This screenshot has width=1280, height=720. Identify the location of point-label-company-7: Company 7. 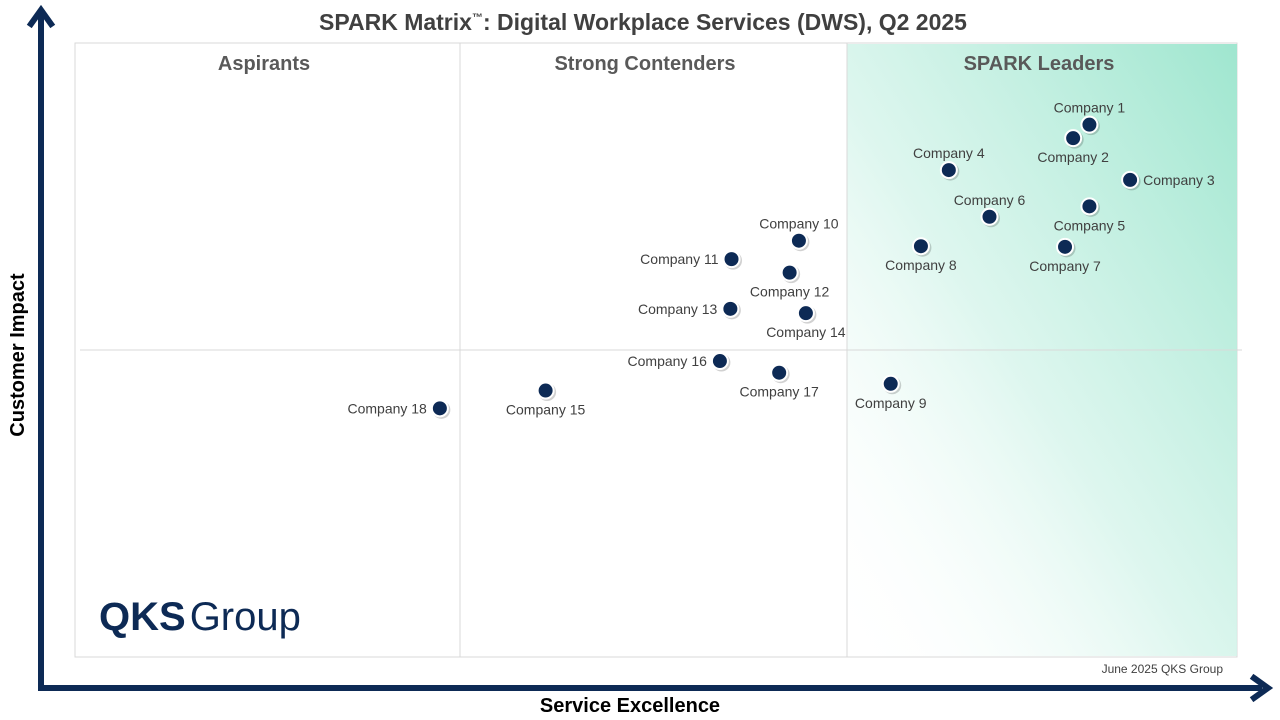
(1065, 266).